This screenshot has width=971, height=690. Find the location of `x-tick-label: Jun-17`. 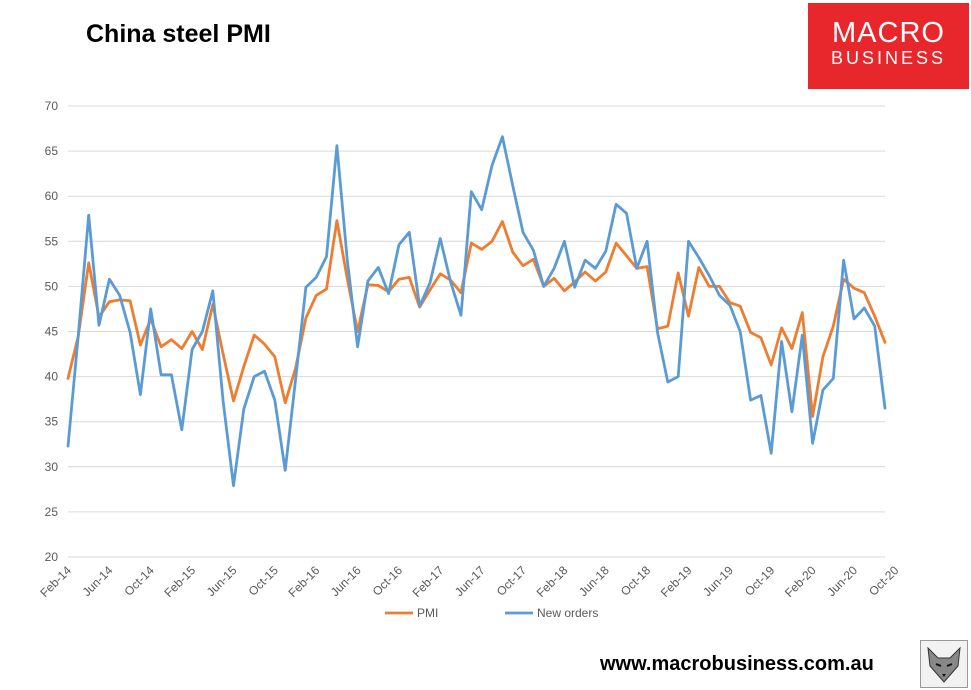

x-tick-label: Jun-17 is located at coordinates (470, 581).